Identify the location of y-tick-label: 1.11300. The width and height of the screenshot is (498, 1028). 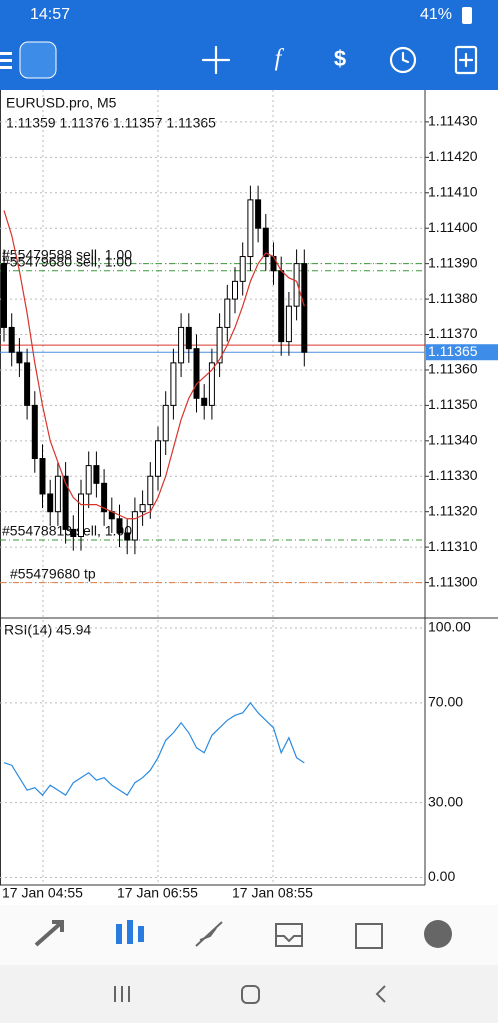
(453, 581).